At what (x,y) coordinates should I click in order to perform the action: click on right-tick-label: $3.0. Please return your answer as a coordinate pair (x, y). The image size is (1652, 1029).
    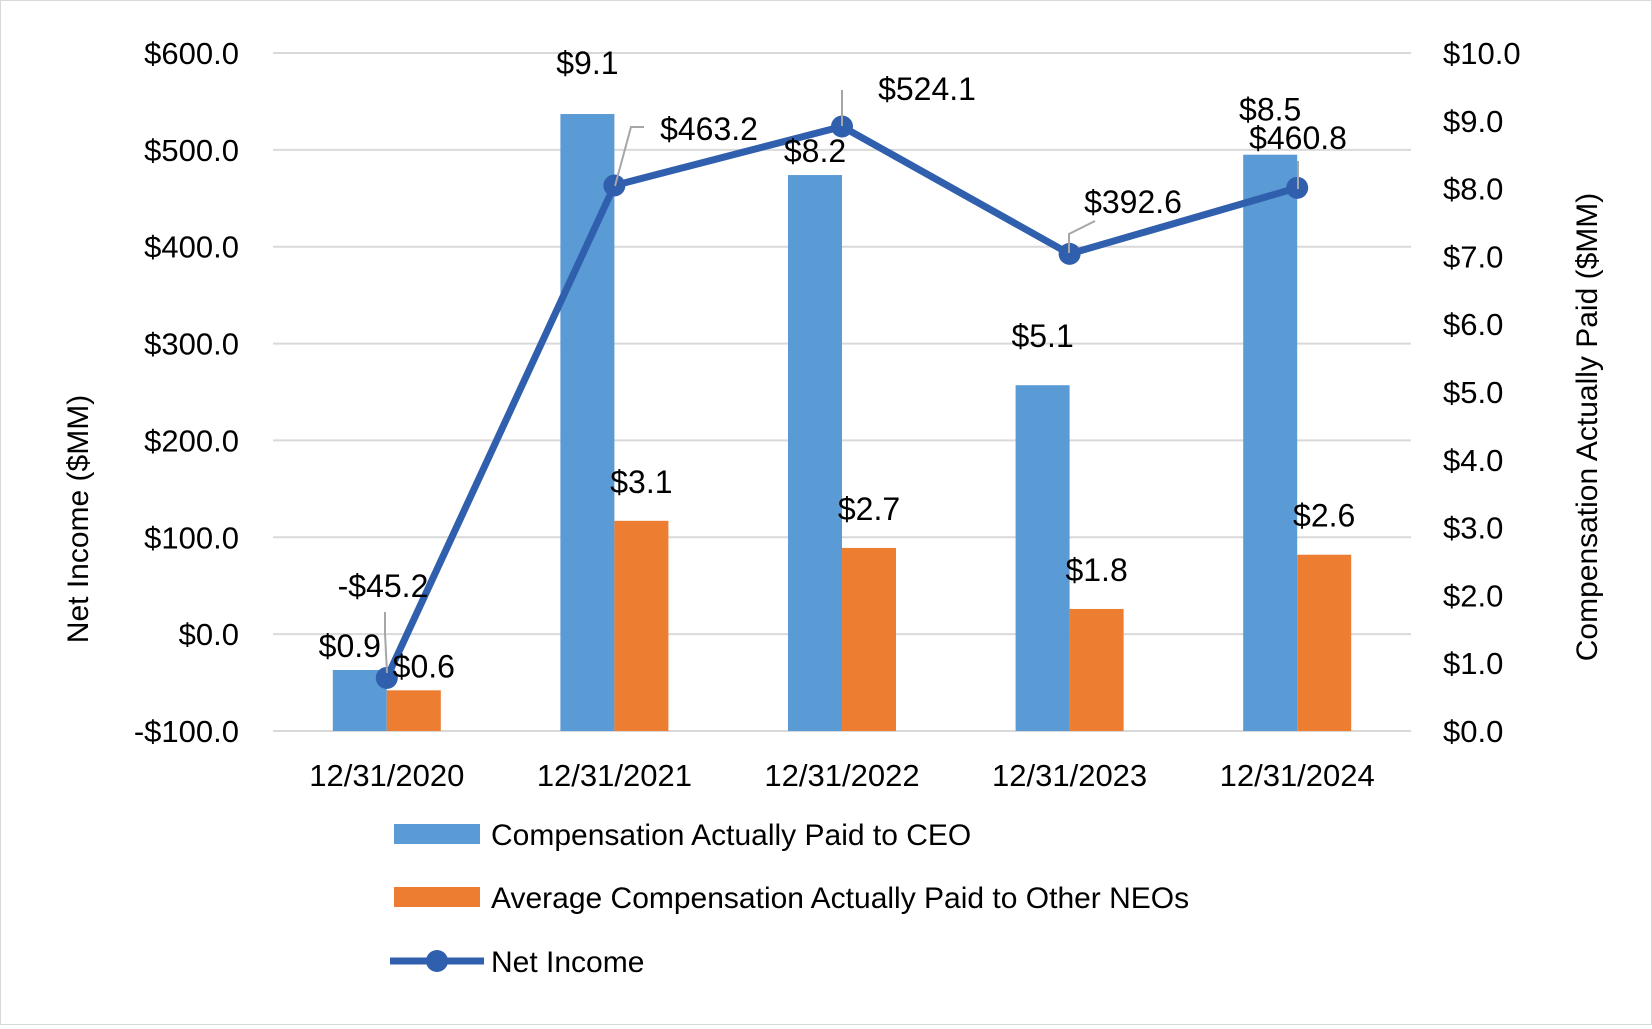
    Looking at the image, I should click on (1473, 528).